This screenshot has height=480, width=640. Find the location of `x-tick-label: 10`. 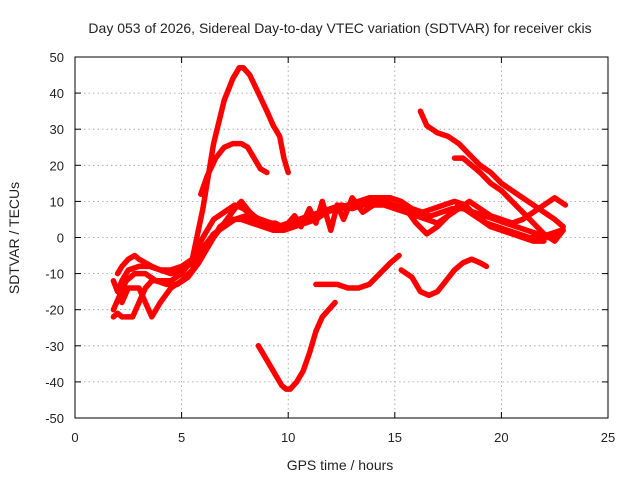

x-tick-label: 10 is located at coordinates (288, 437).